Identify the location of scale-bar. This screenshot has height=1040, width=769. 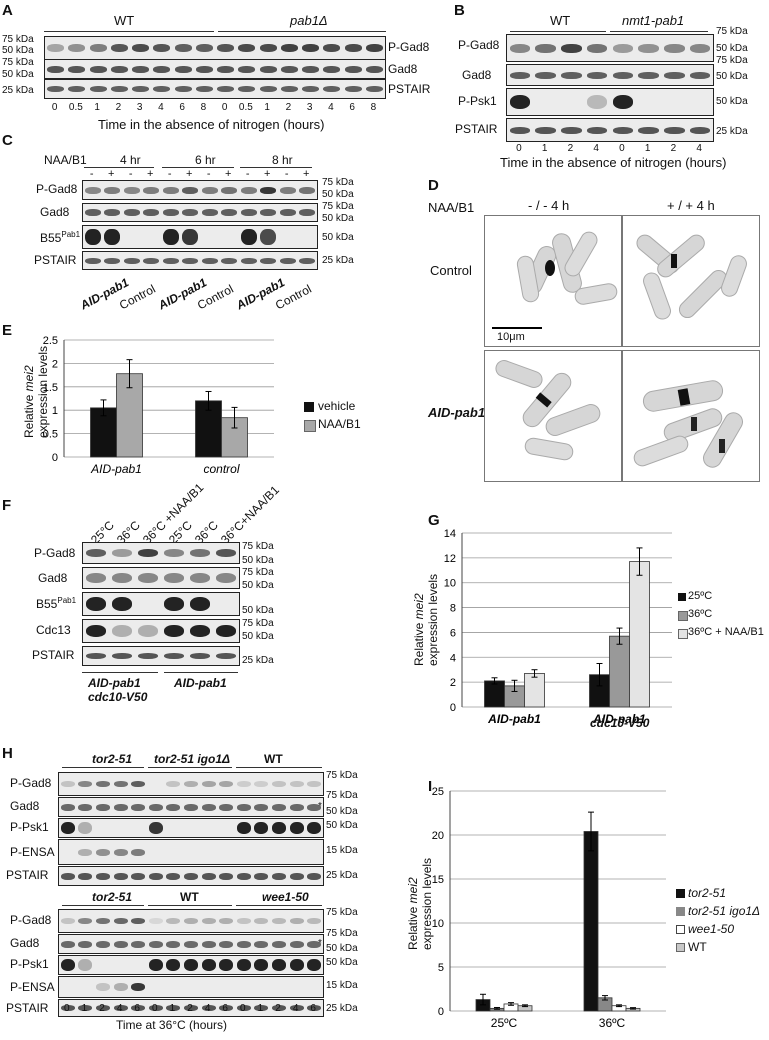
(517, 328).